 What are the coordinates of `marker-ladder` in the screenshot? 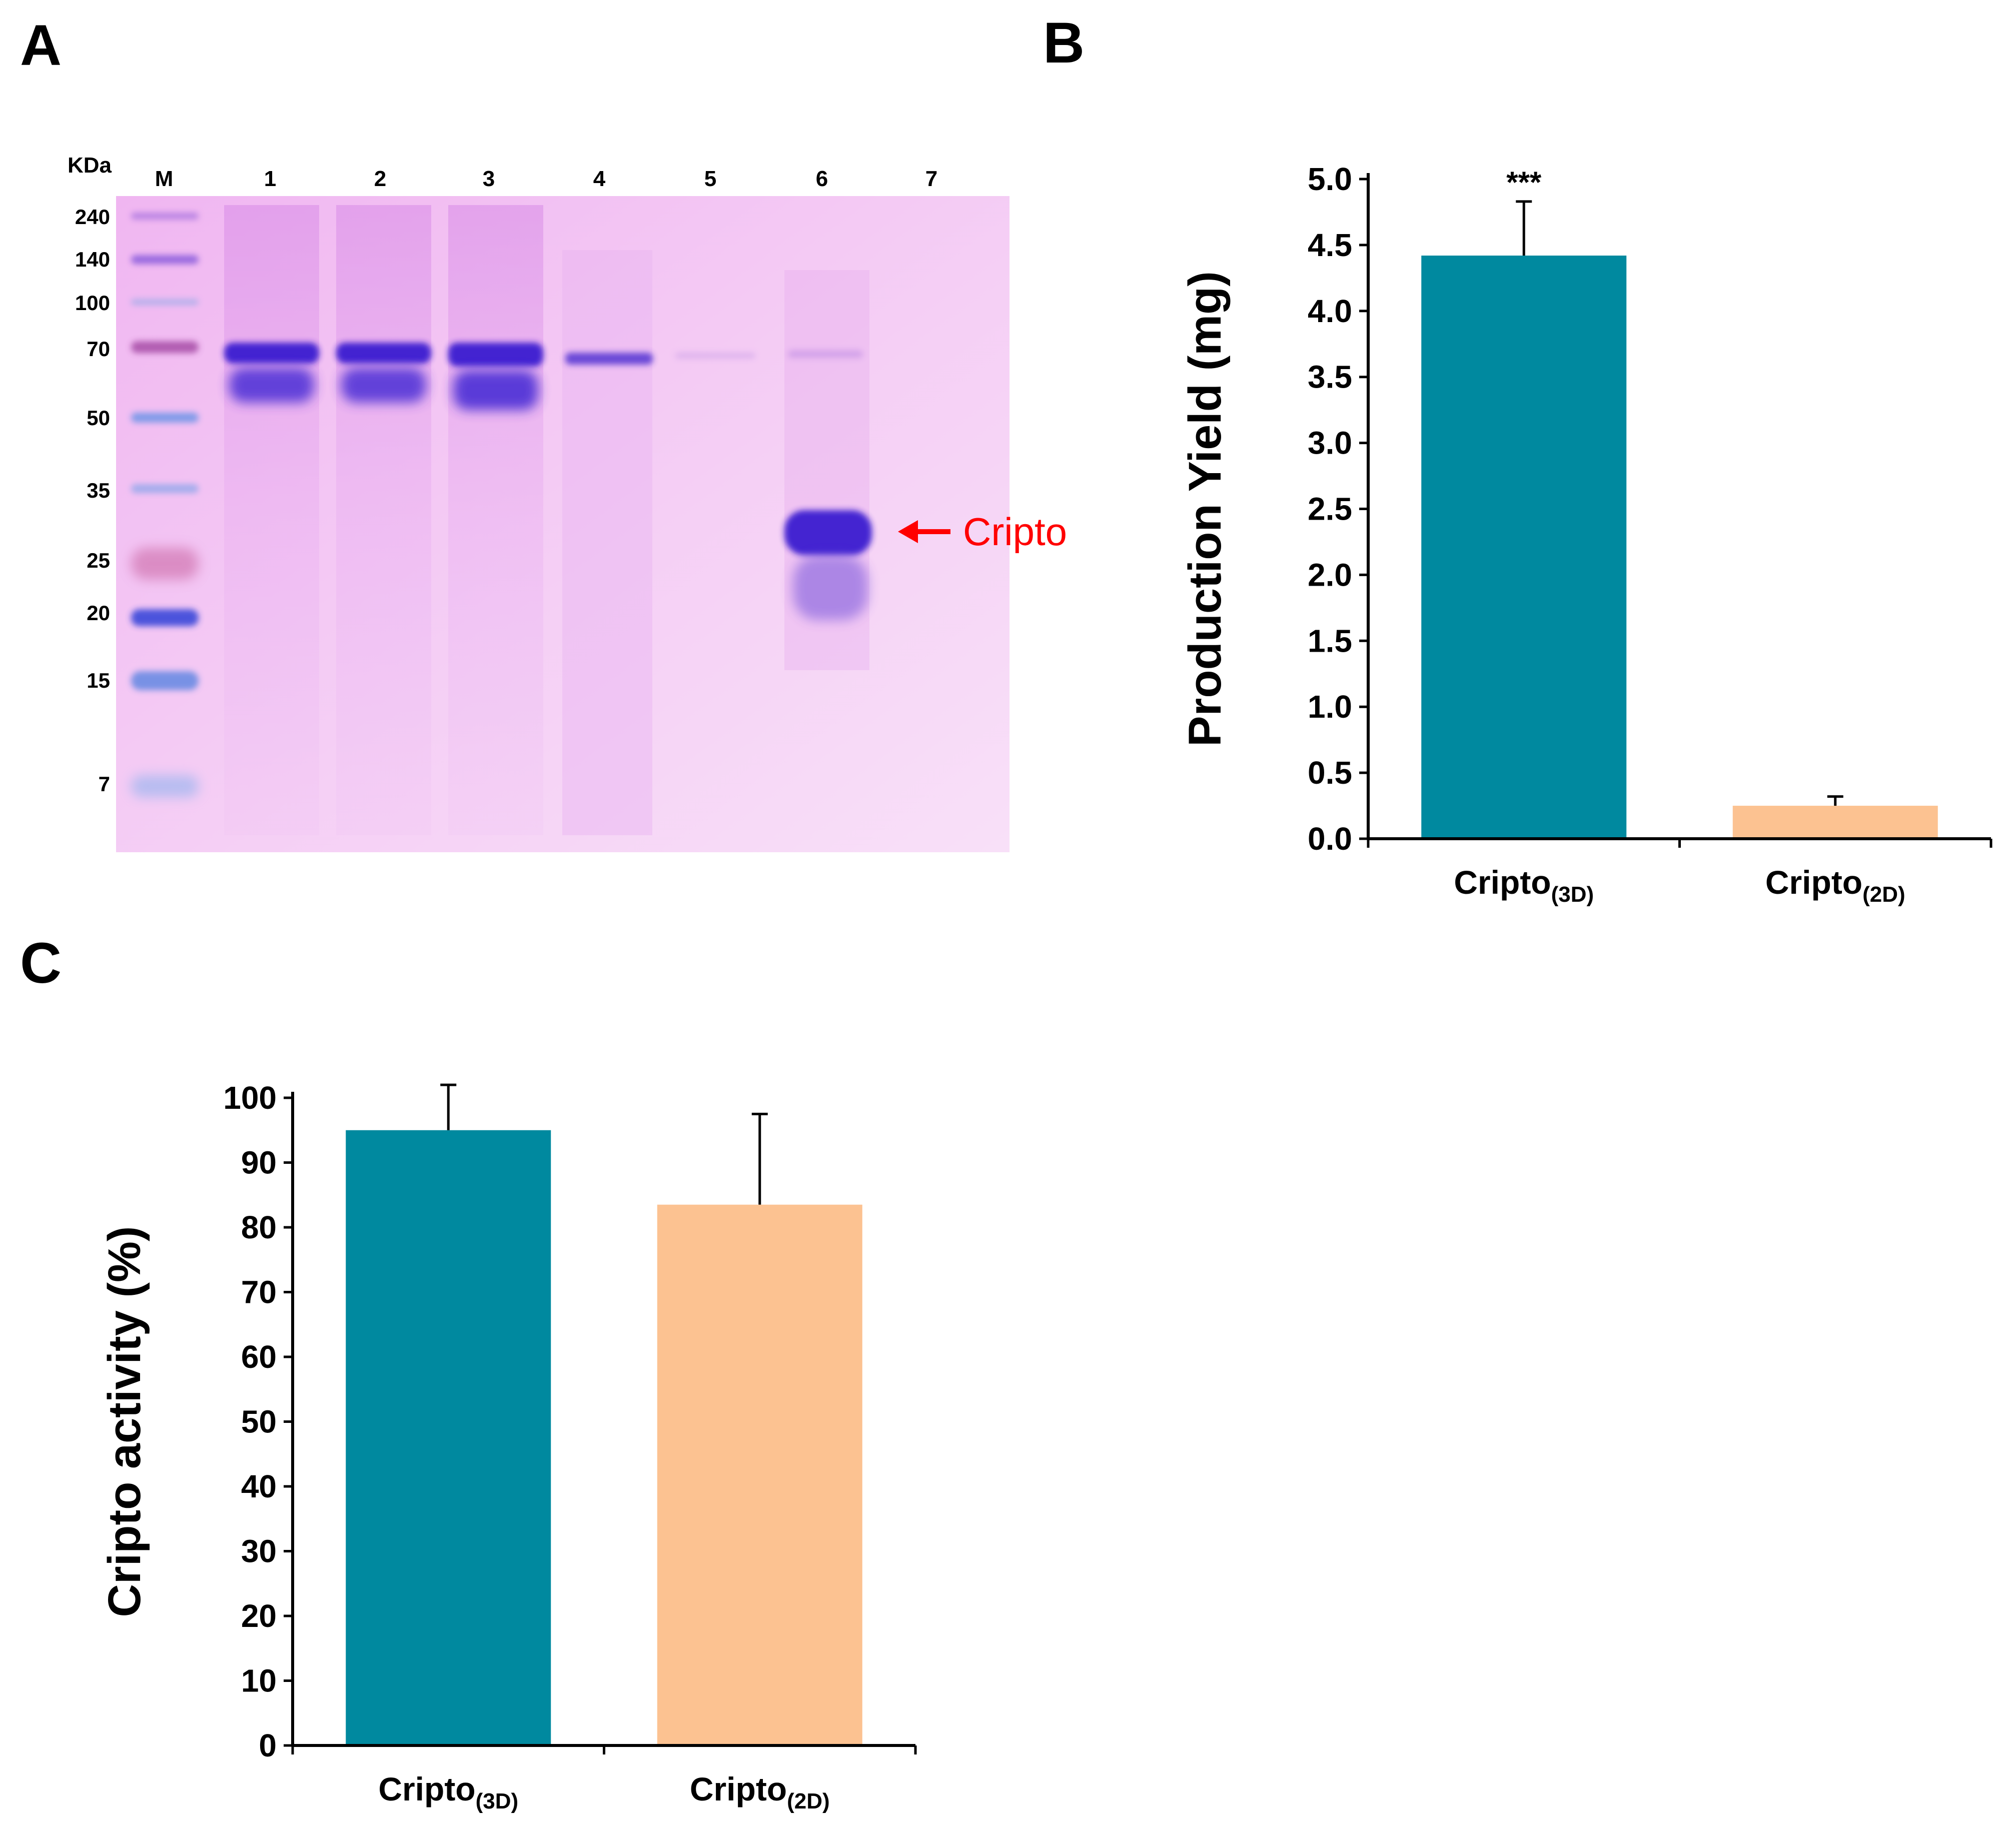 It's located at (165, 505).